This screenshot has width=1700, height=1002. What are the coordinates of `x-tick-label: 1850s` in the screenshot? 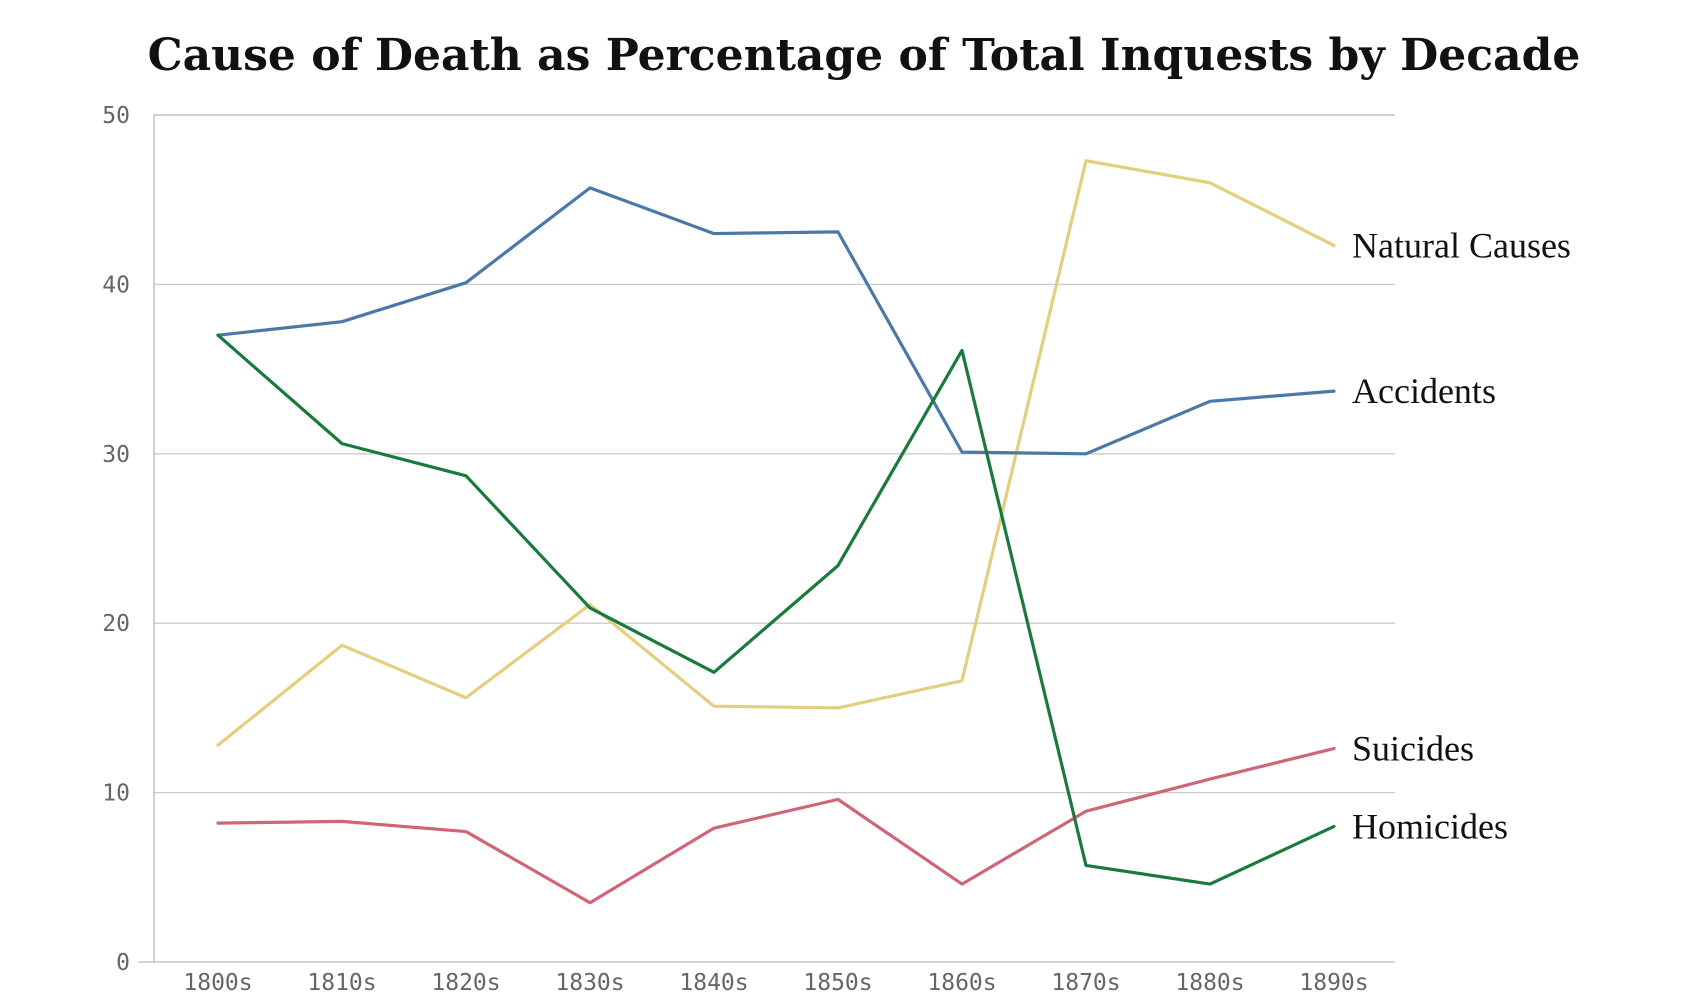 It's located at (837, 983).